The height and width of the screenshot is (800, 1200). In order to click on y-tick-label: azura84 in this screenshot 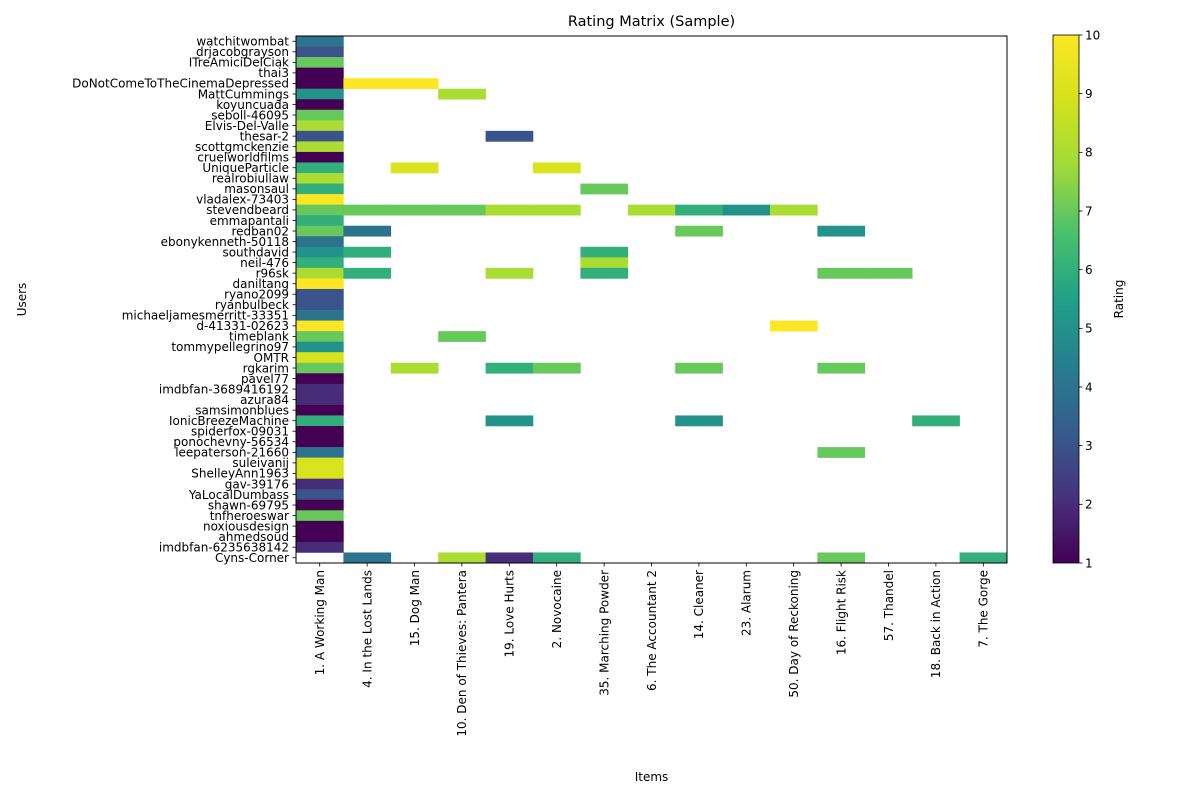, I will do `click(264, 400)`.